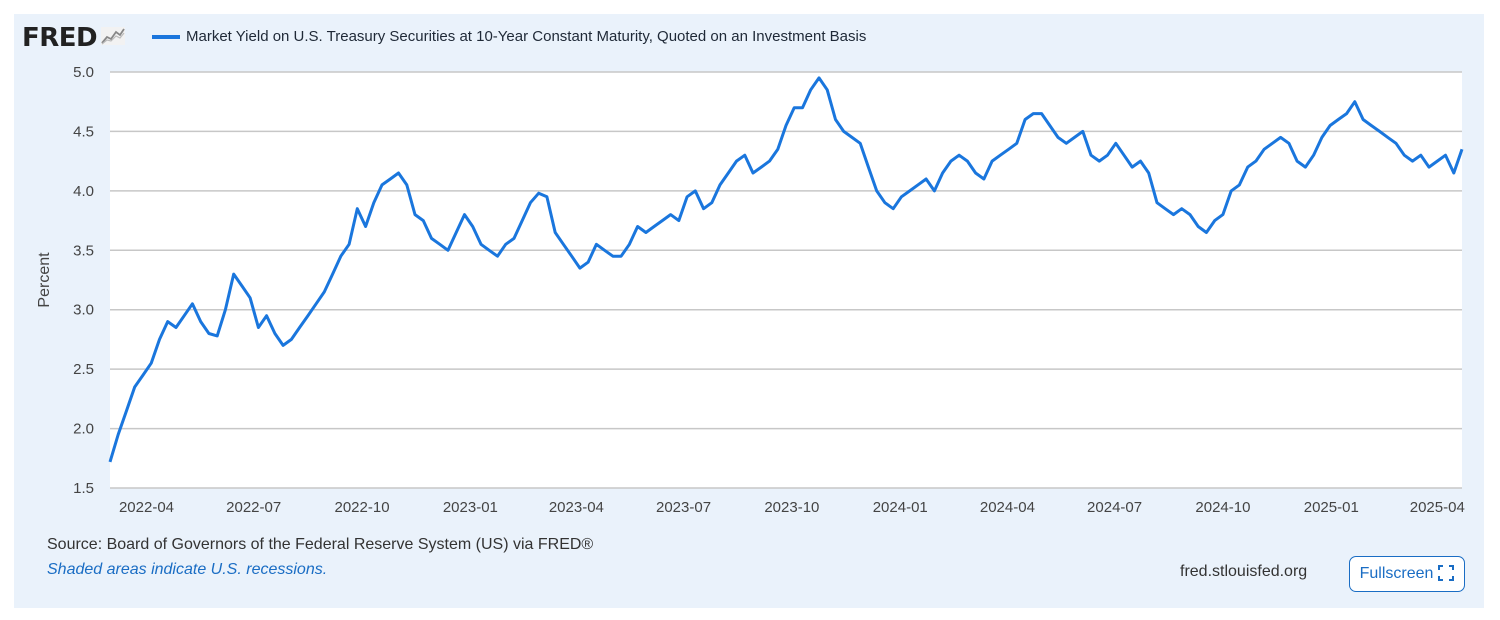  I want to click on fred-site-link: fred.stlouisfed.org, so click(1244, 571).